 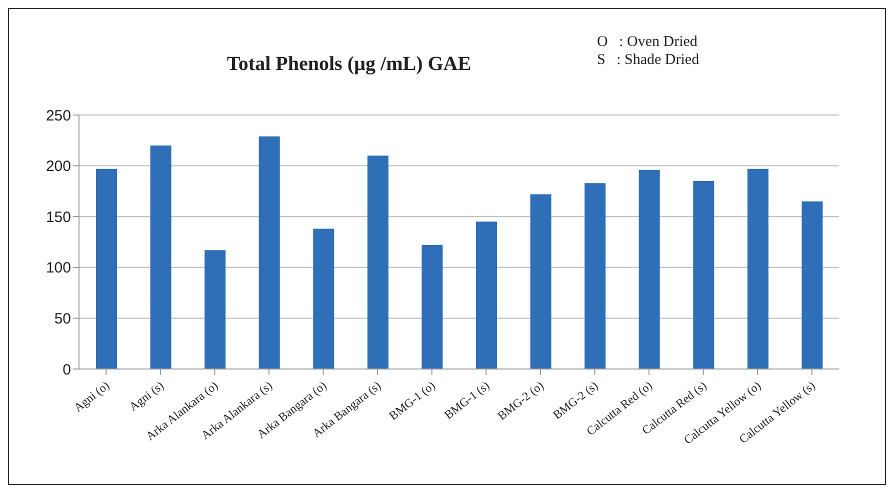 I want to click on y-tick-label: 0, so click(x=66, y=369).